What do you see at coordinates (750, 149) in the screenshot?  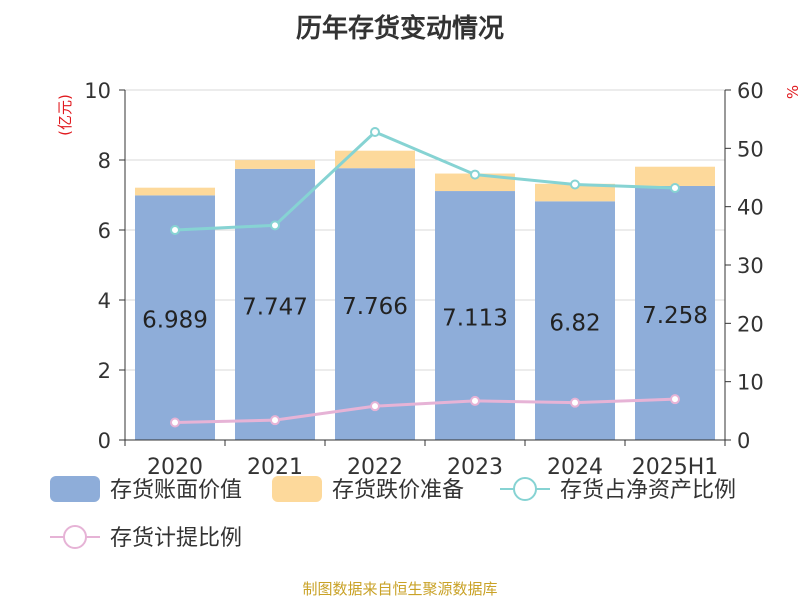 I see `right-tick-label: 50` at bounding box center [750, 149].